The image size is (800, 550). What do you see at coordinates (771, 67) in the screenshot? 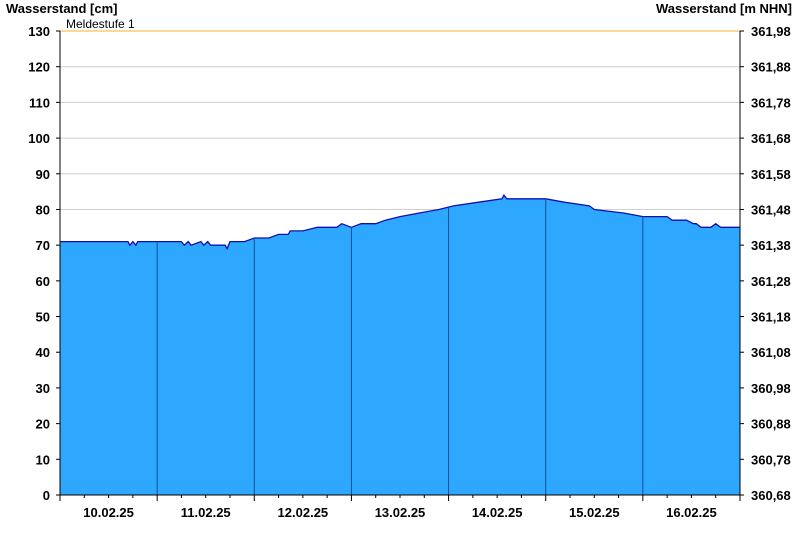
I see `y-tick-label-right: 361,88` at bounding box center [771, 67].